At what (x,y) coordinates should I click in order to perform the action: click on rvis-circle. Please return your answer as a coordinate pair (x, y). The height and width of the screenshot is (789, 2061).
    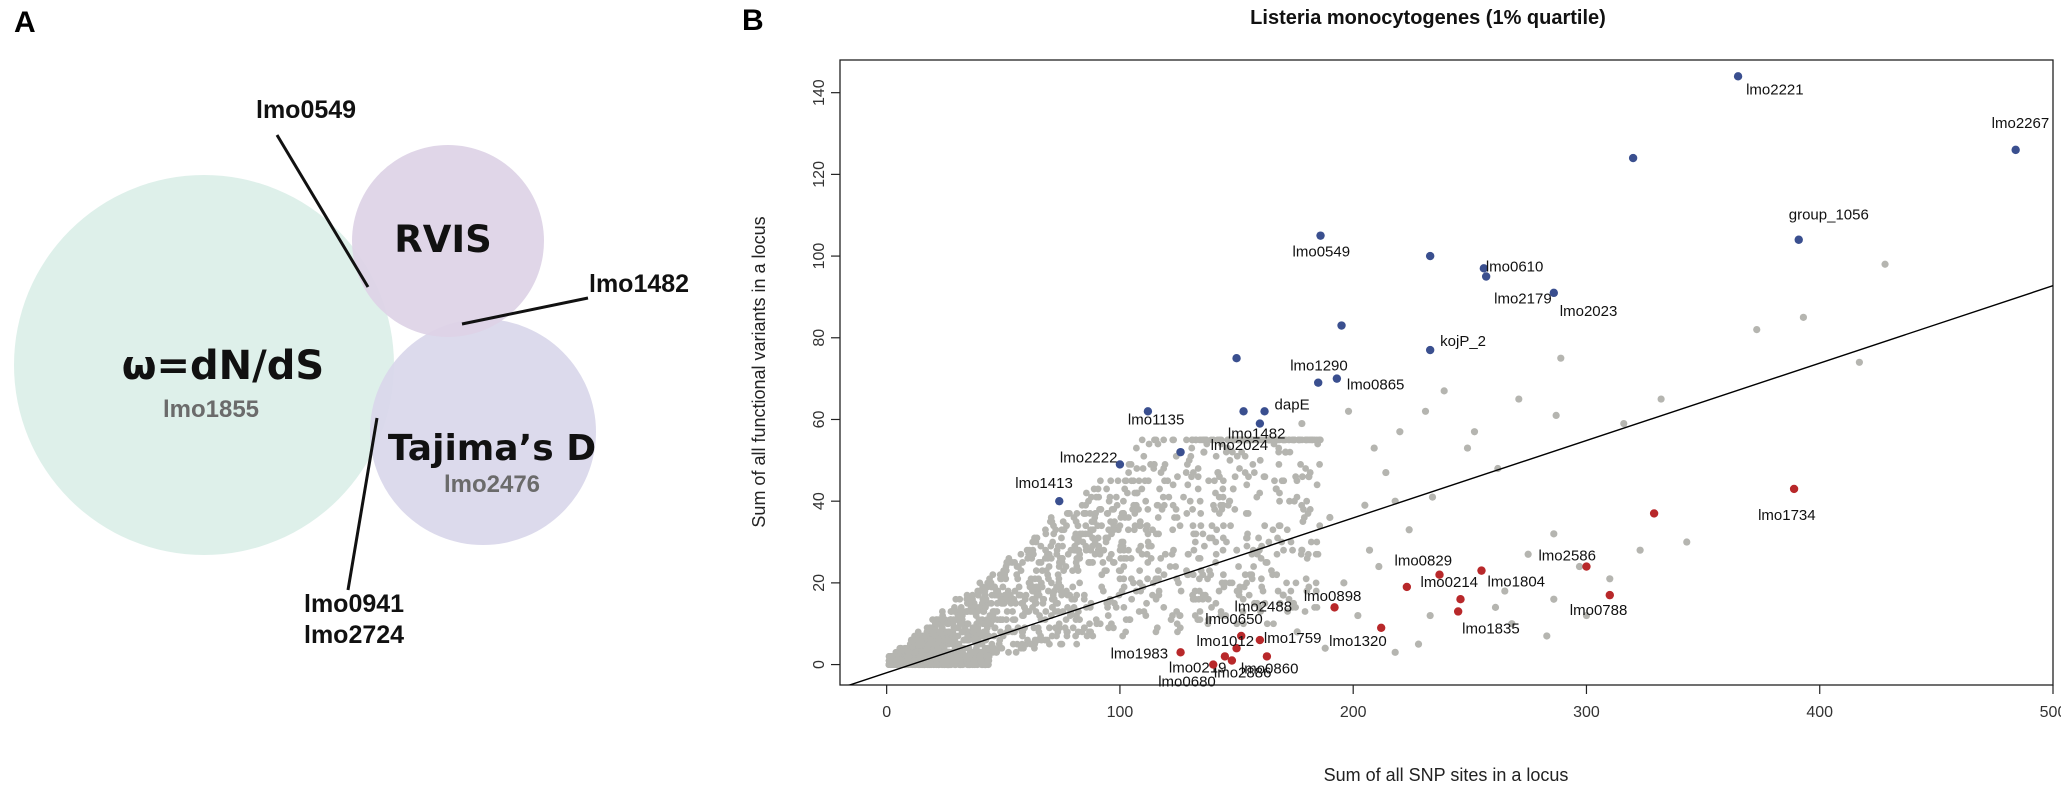
    Looking at the image, I should click on (448, 241).